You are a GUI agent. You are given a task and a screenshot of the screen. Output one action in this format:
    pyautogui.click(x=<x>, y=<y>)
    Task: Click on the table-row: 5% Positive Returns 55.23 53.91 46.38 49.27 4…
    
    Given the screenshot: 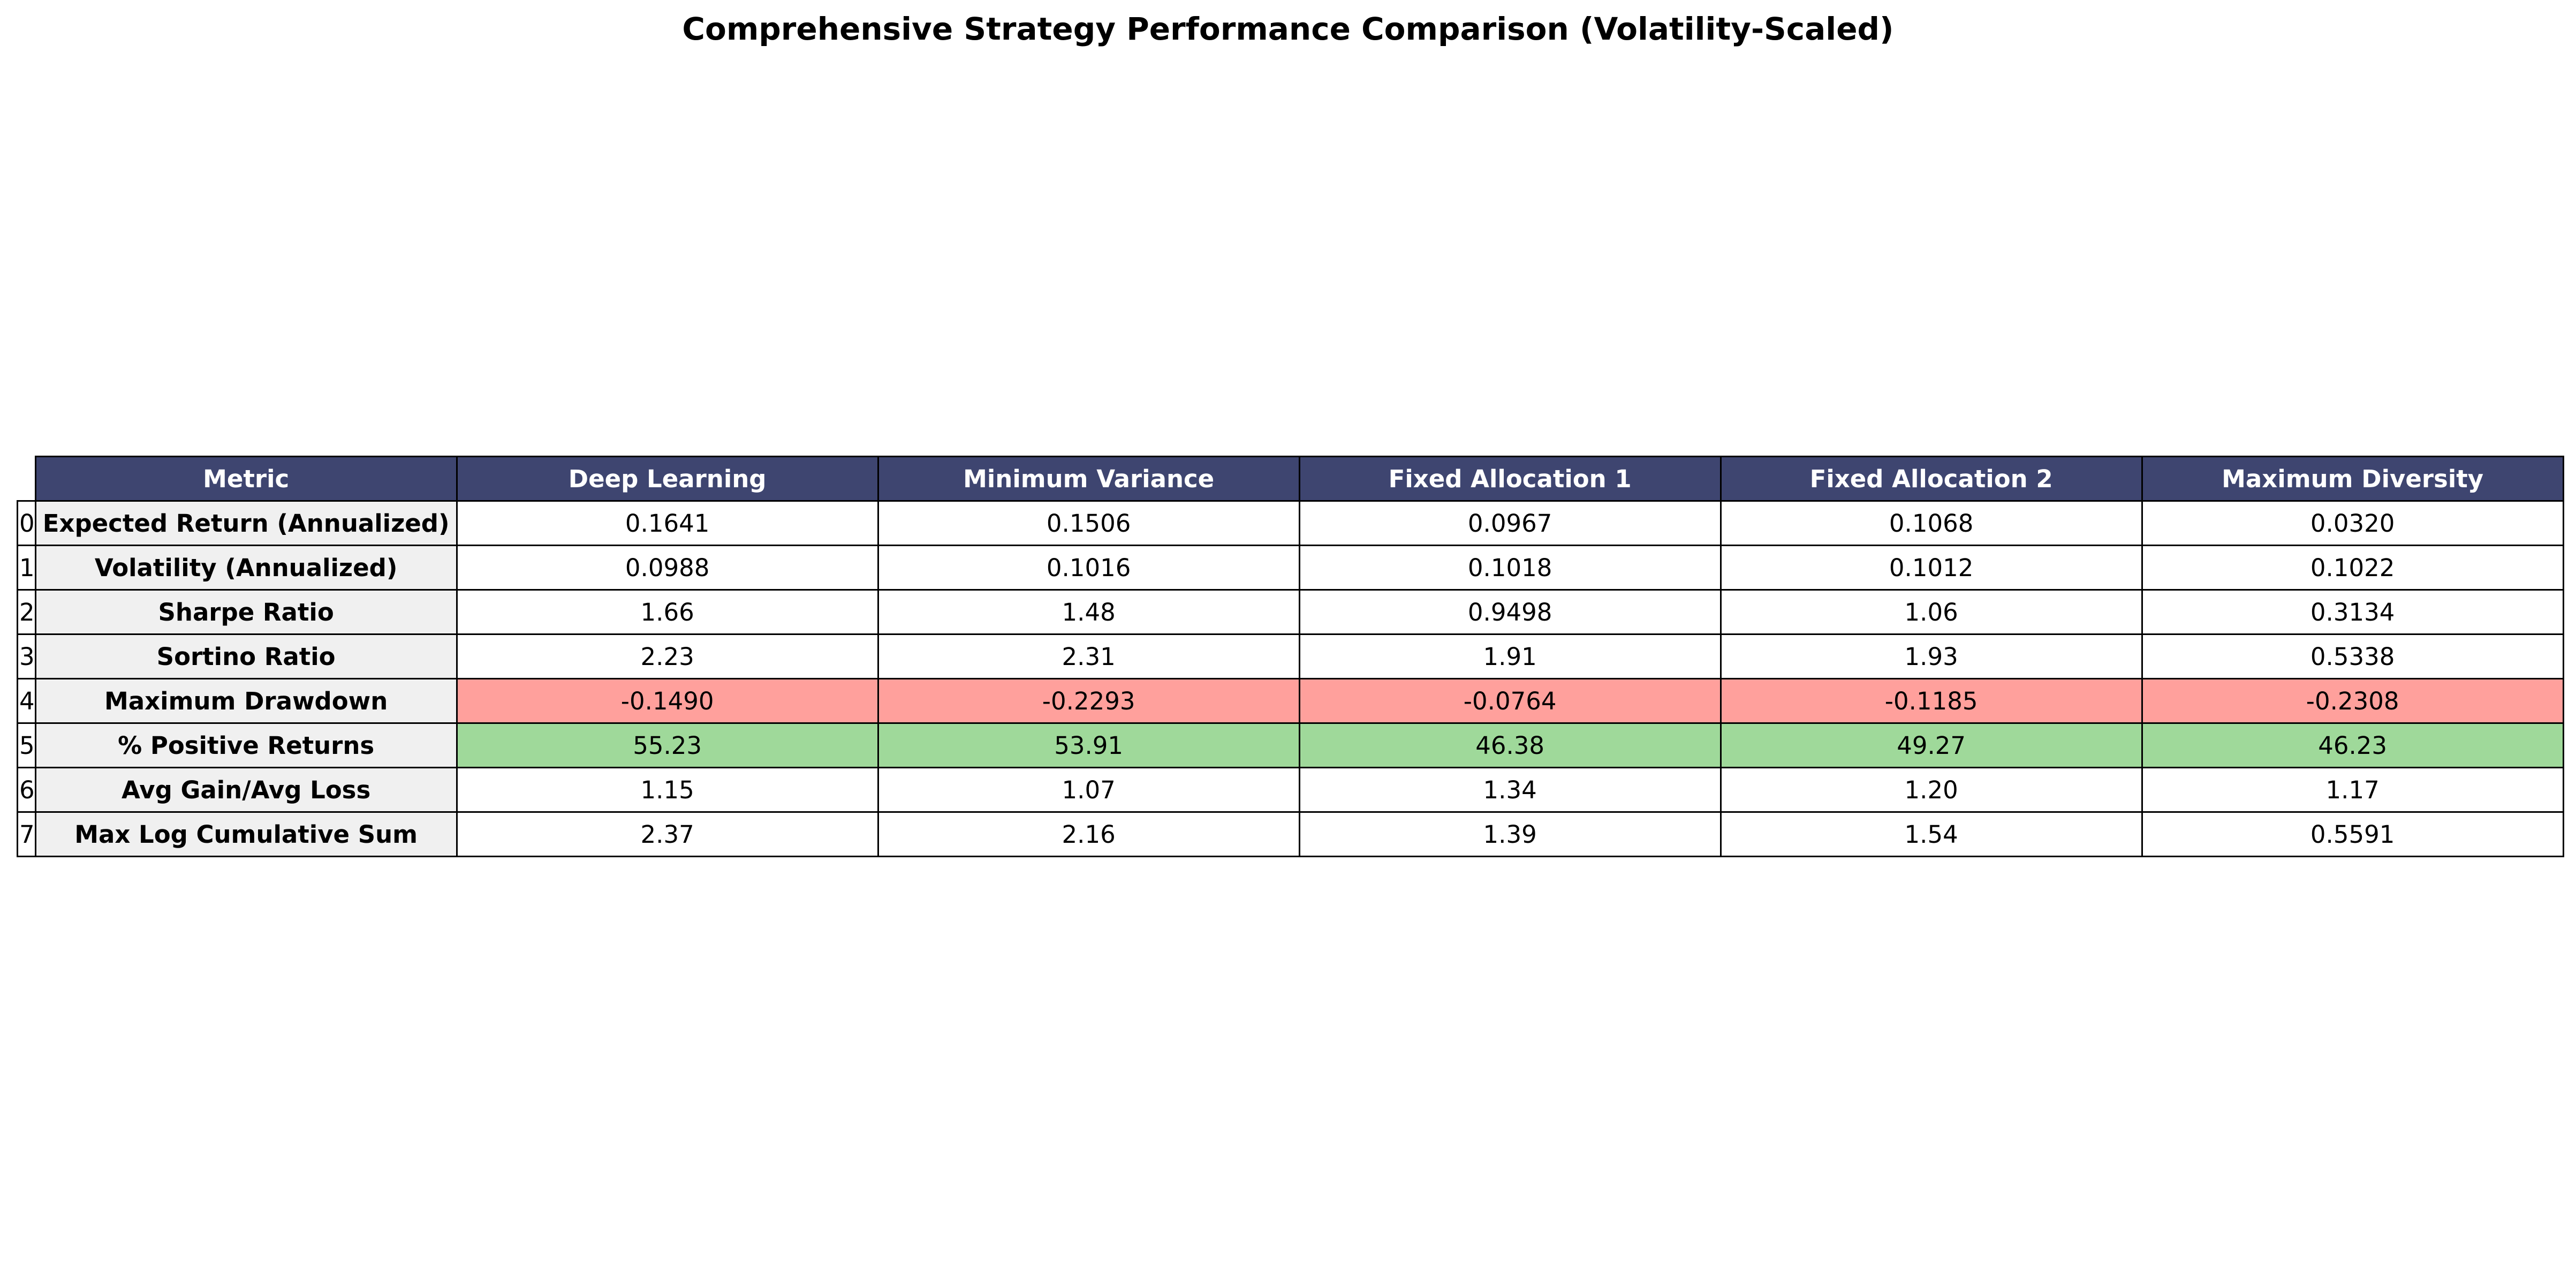 What is the action you would take?
    pyautogui.click(x=1290, y=745)
    